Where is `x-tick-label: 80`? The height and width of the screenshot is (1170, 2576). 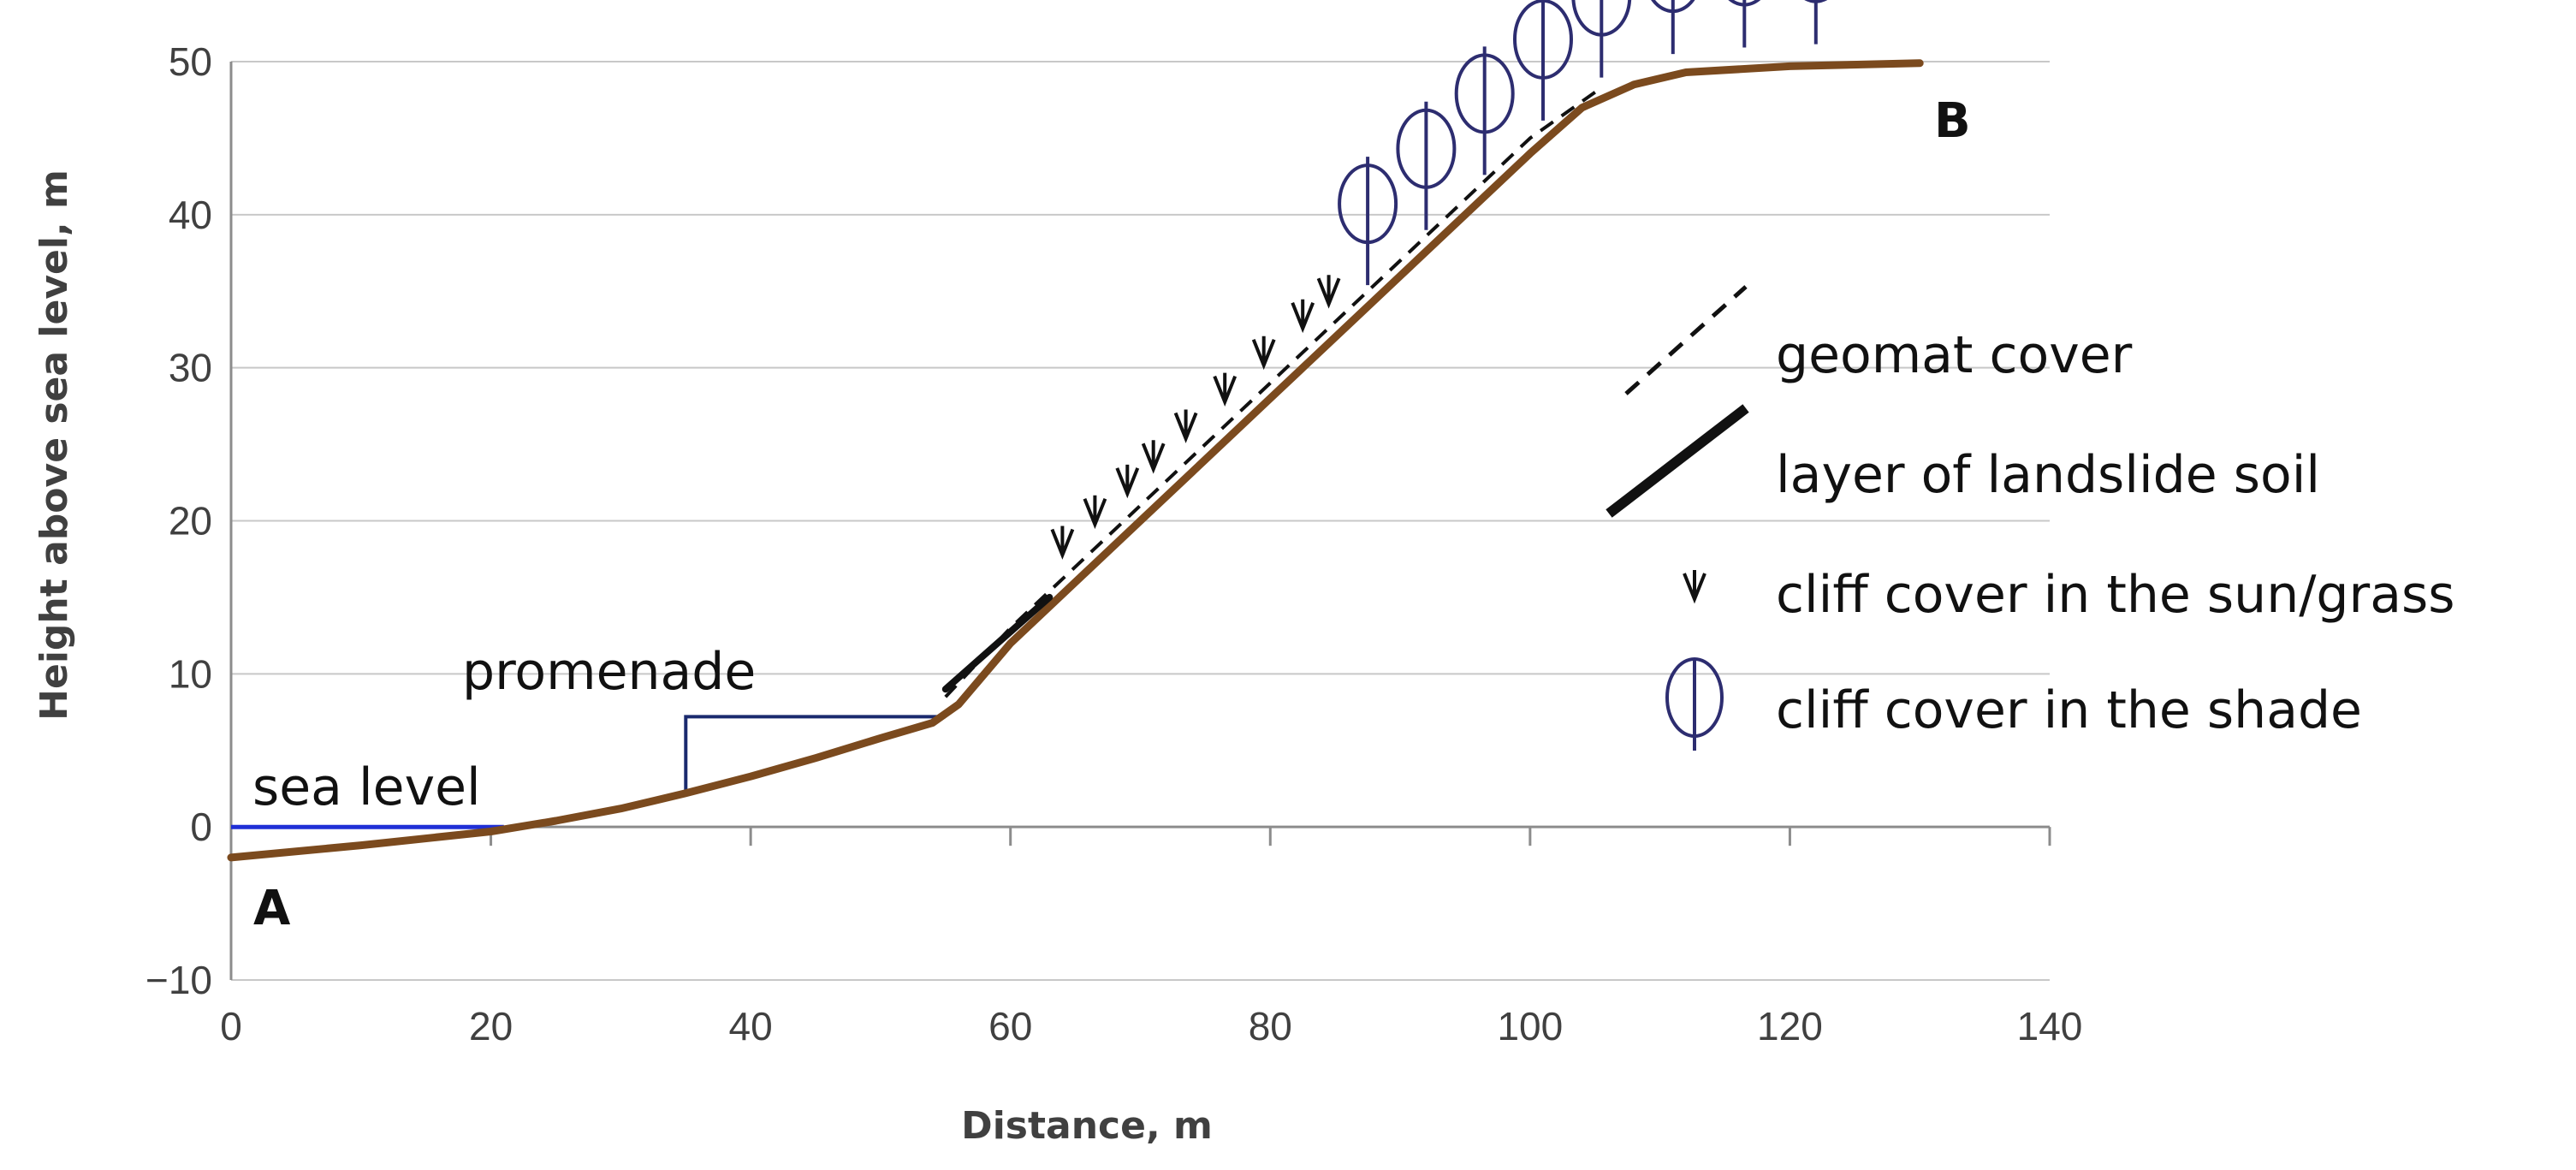 x-tick-label: 80 is located at coordinates (1270, 1026).